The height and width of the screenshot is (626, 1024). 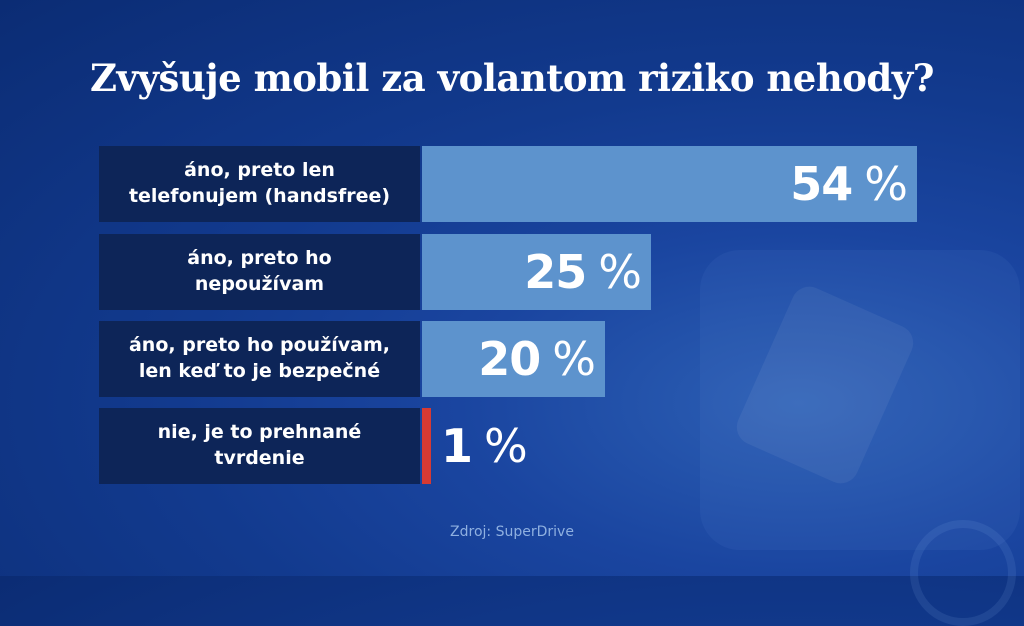 I want to click on category-label: áno, preto ho nepoužívam, so click(x=259, y=272).